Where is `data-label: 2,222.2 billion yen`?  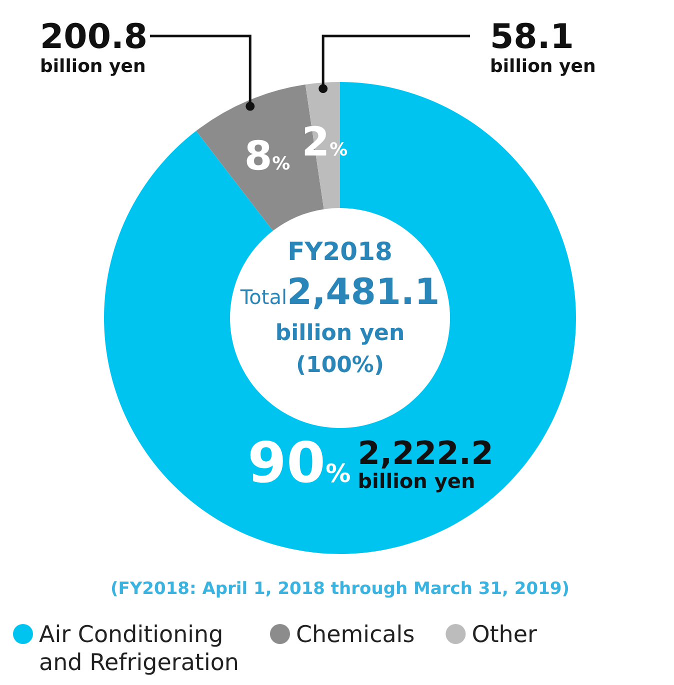 data-label: 2,222.2 billion yen is located at coordinates (426, 463).